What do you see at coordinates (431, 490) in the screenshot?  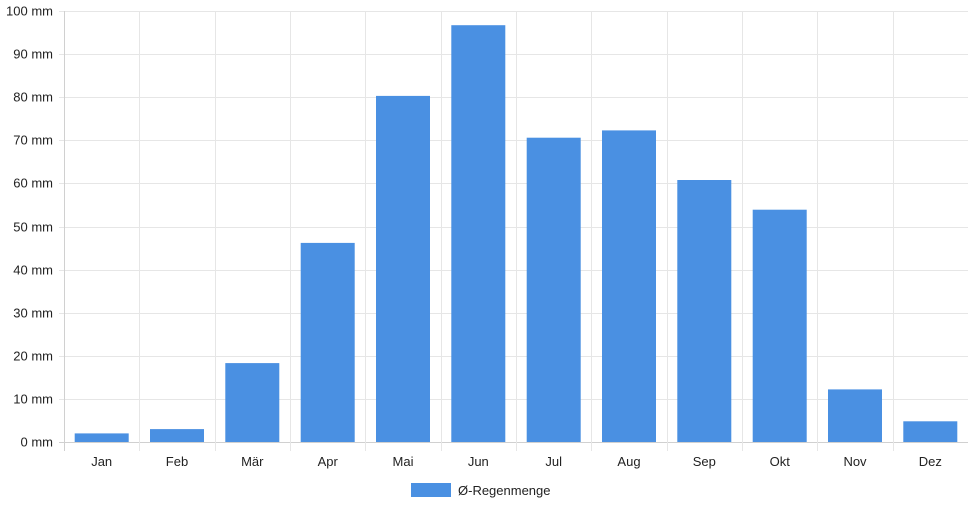 I see `legend-swatch` at bounding box center [431, 490].